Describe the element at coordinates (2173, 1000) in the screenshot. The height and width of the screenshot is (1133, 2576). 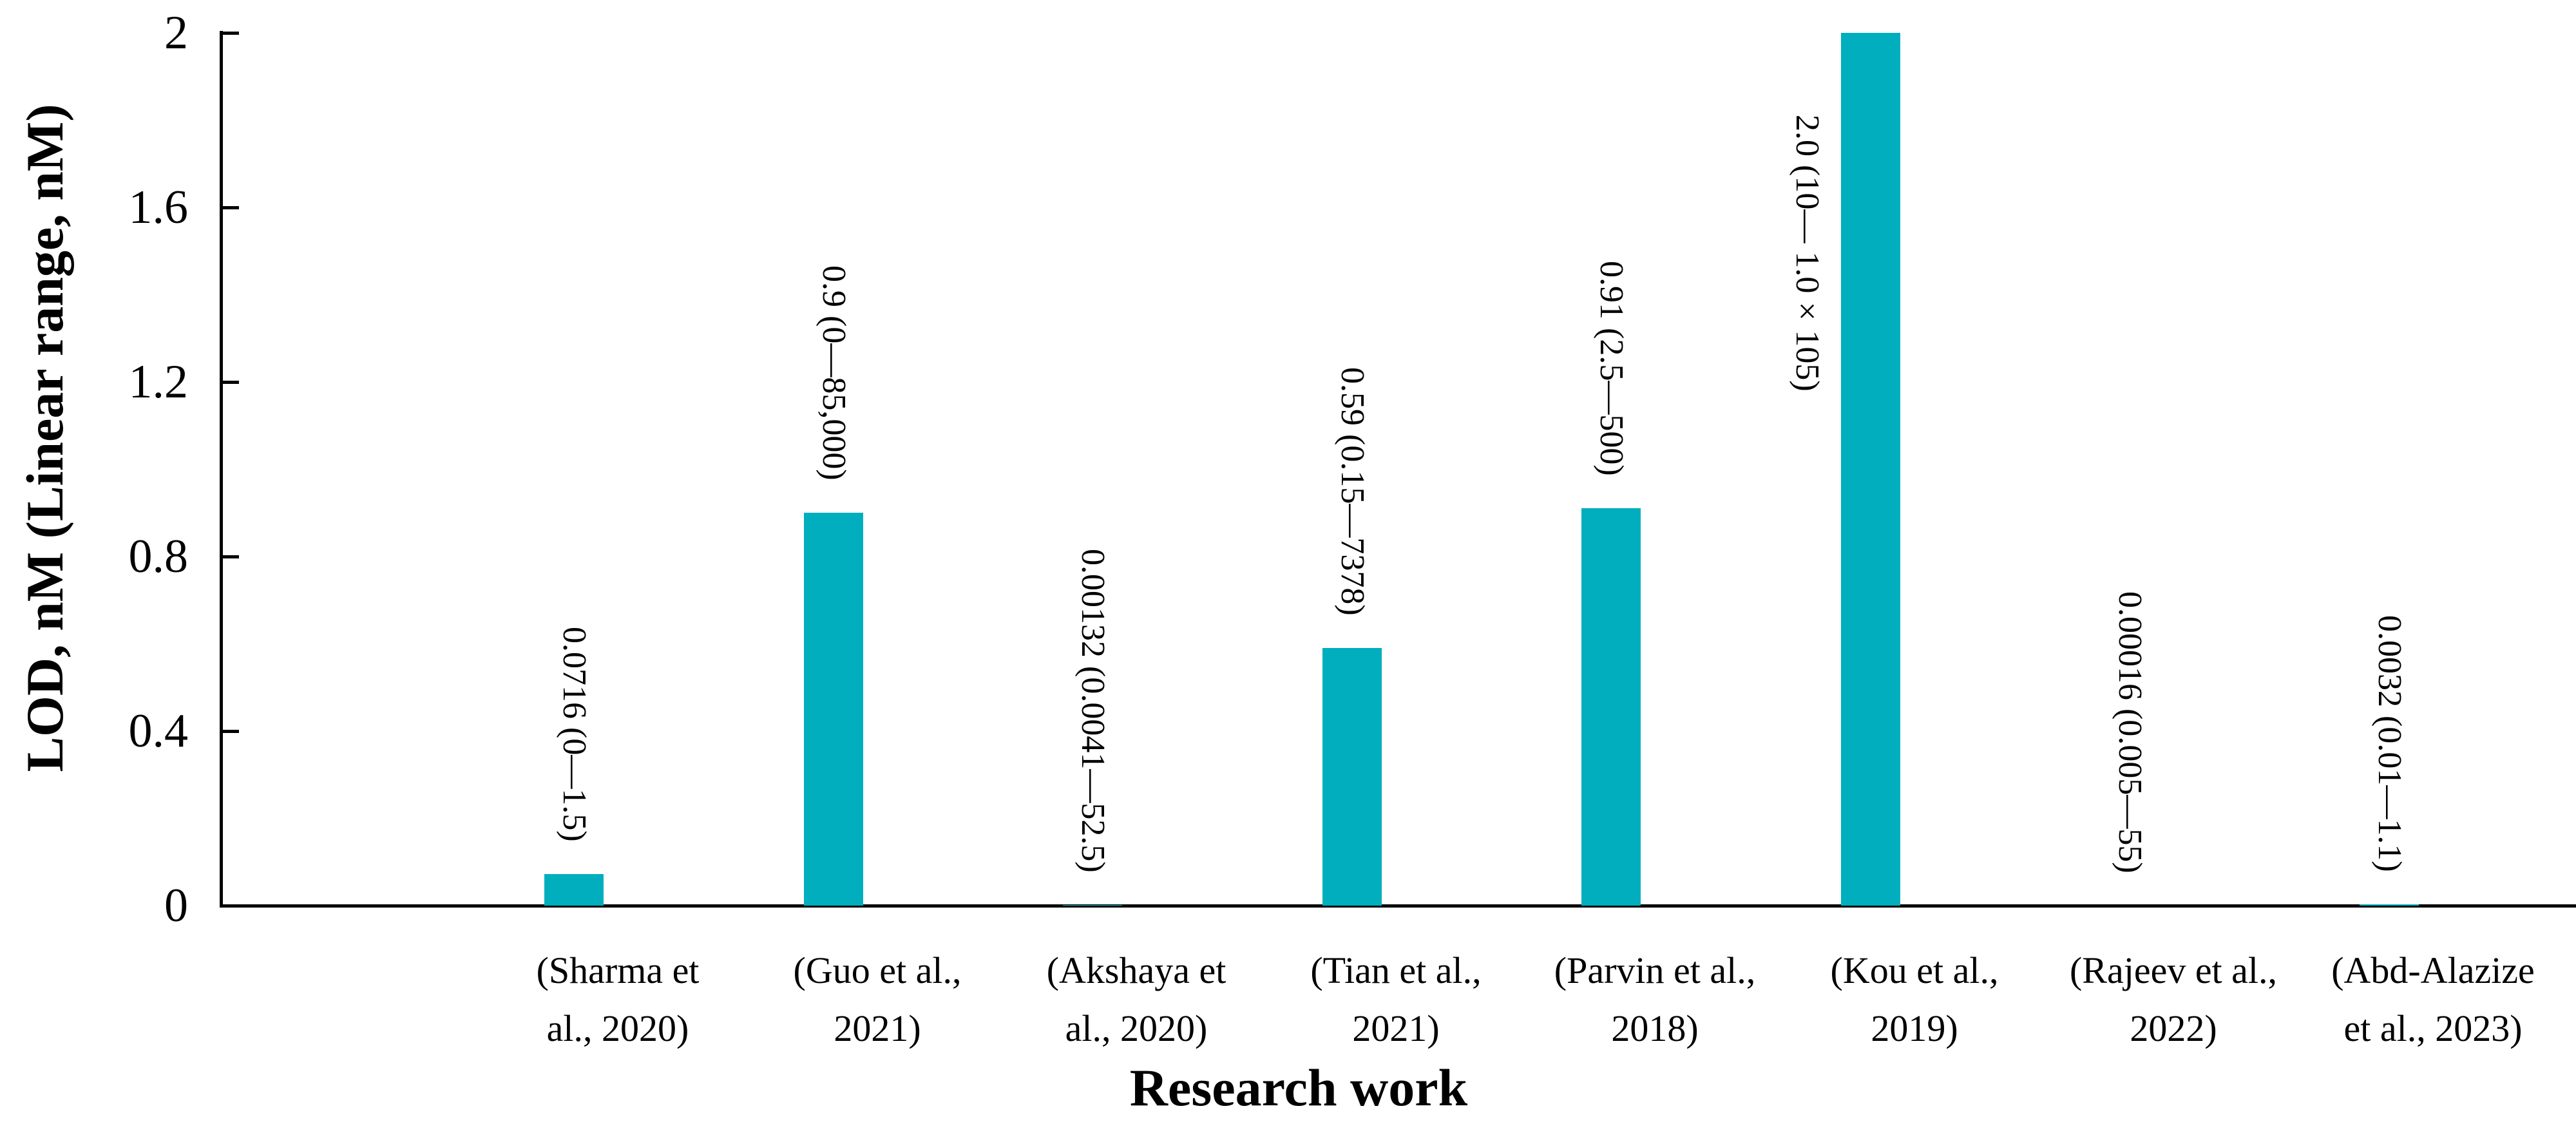
I see `x-category-label: (Rajeev et al., 2022)` at that location.